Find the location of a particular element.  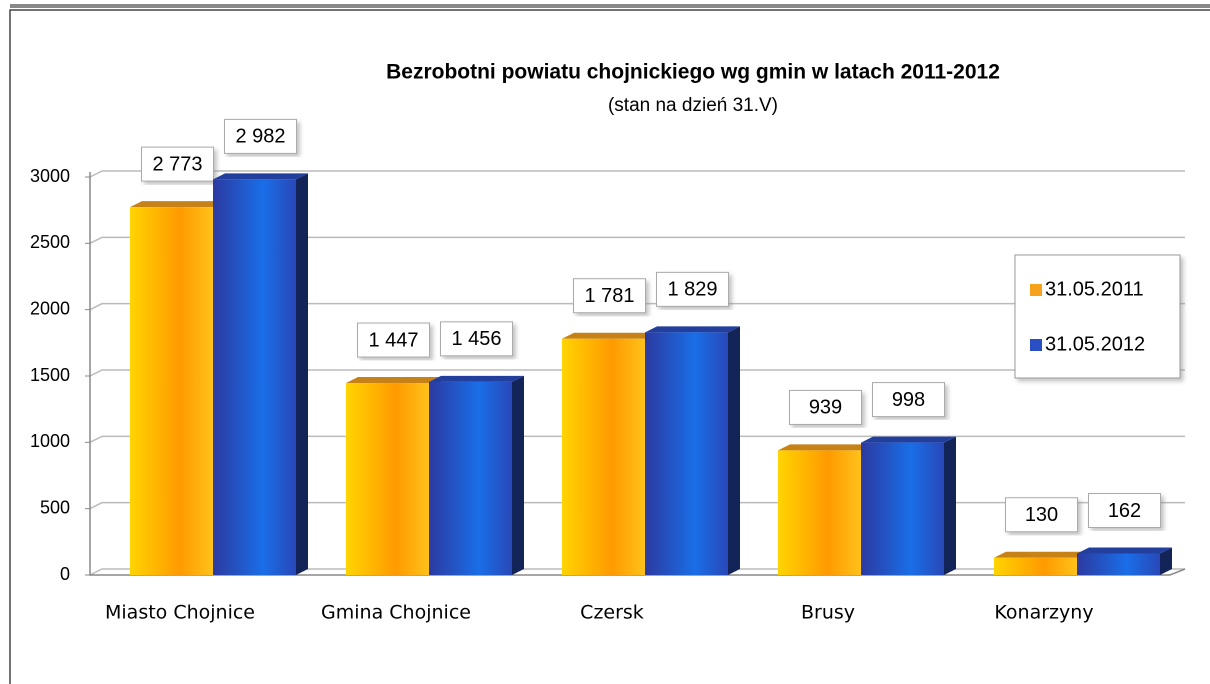

value-label: 2 773 is located at coordinates (177, 164).